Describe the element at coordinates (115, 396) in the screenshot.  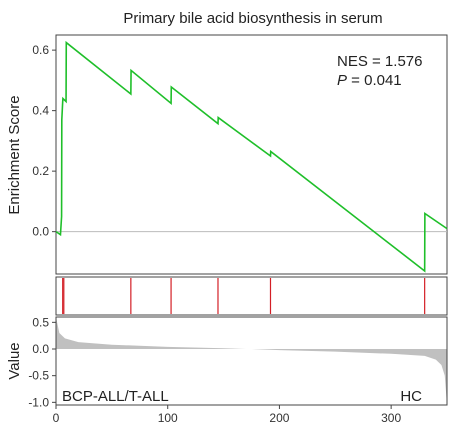
I see `group-left-label: BCP-ALL/T-ALL` at that location.